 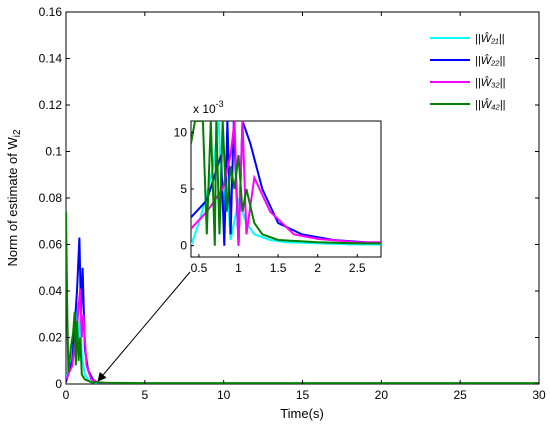 I want to click on inset-x-tick-label: 1.5, so click(x=278, y=268).